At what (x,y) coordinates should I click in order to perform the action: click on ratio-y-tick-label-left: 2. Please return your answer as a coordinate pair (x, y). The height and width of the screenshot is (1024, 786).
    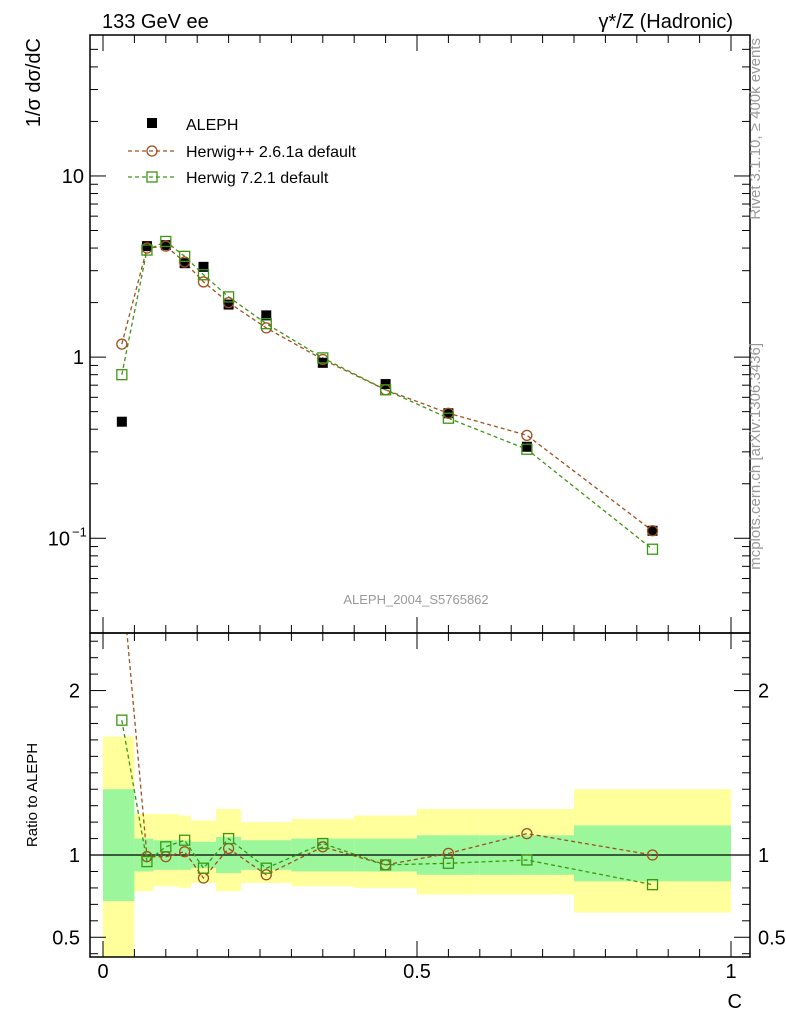
    Looking at the image, I should click on (74, 692).